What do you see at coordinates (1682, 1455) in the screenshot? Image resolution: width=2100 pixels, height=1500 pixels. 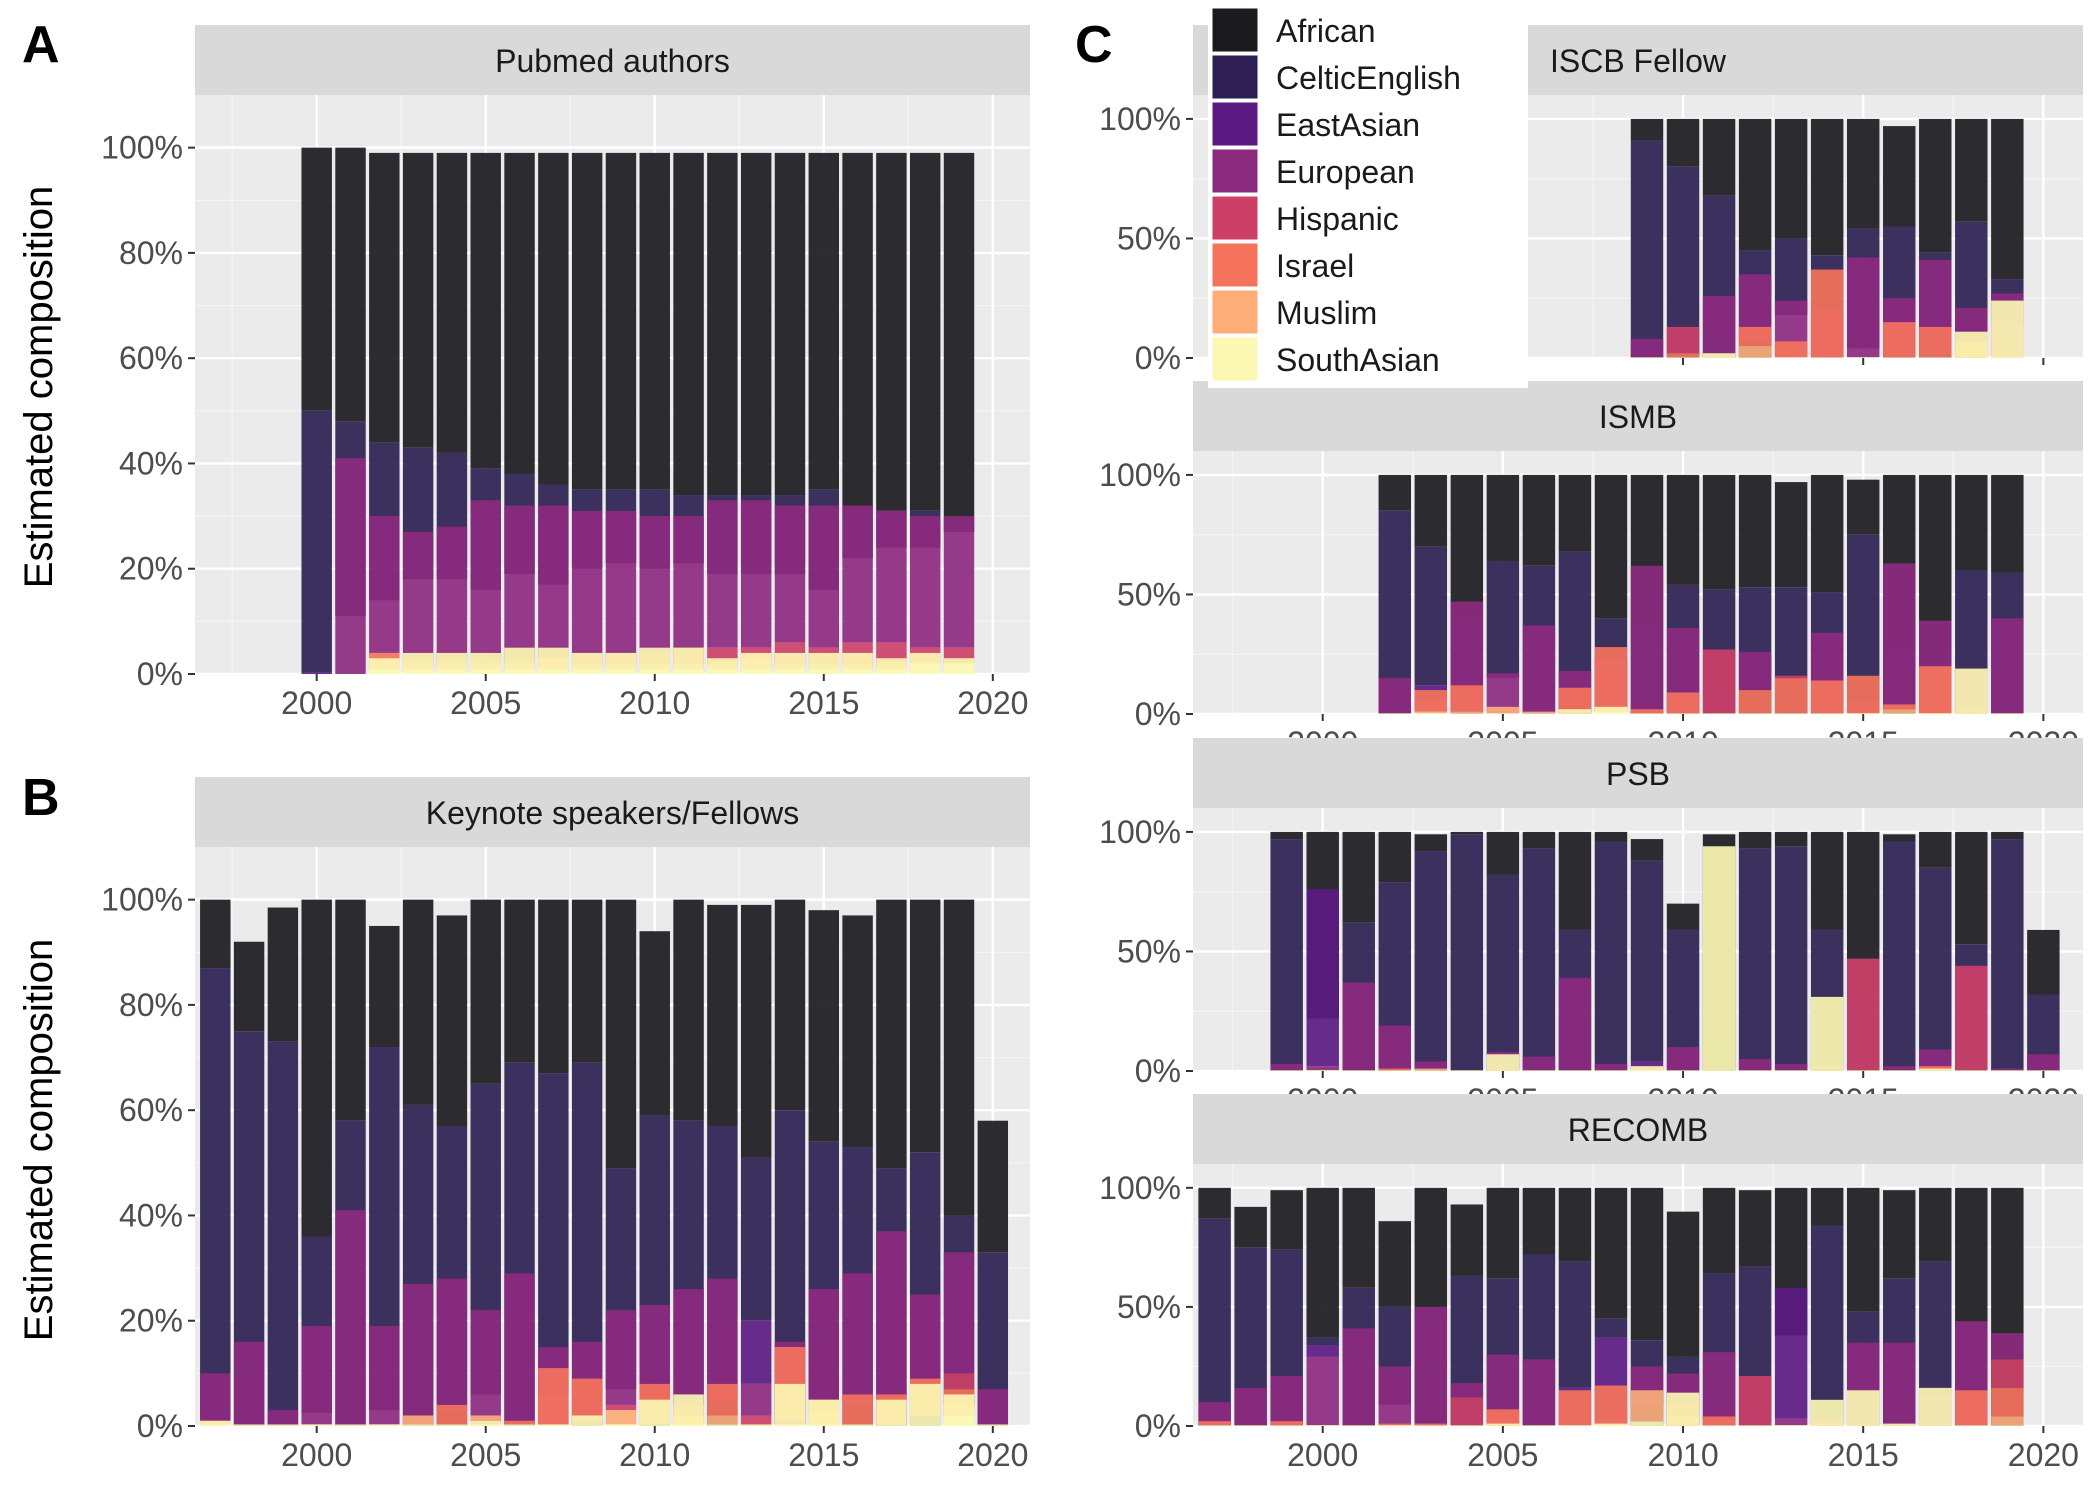 I see `x-tick-label: 2010` at bounding box center [1682, 1455].